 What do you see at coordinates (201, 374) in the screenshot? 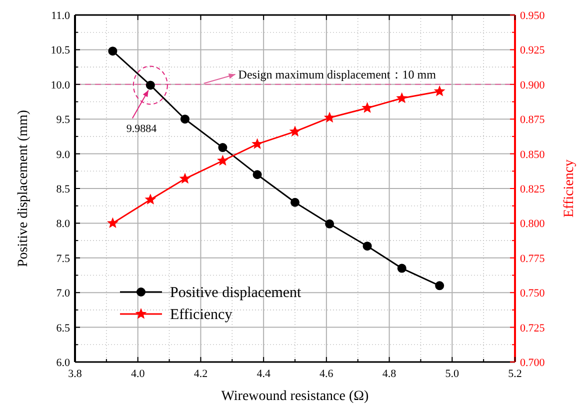
I see `x-tick-label: 4.2` at bounding box center [201, 374].